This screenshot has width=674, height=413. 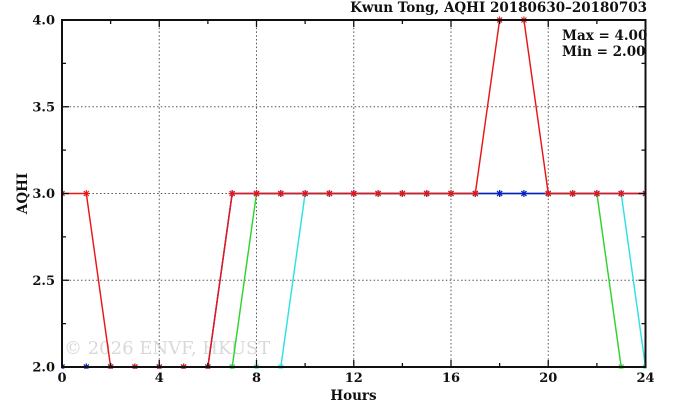 I want to click on annotation-min: Min = 2.00, so click(x=603, y=52).